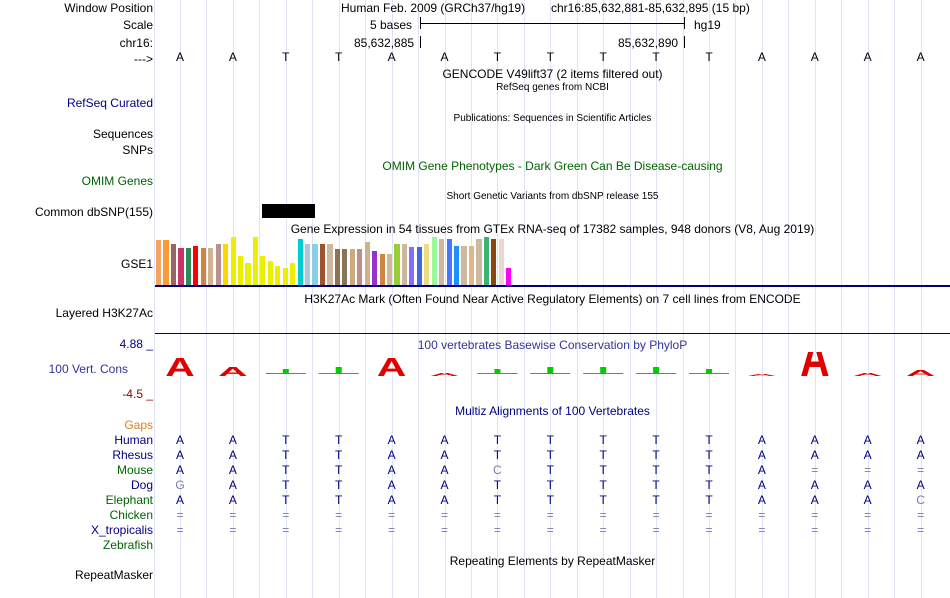 The image size is (950, 598). What do you see at coordinates (552, 74) in the screenshot?
I see `gencode-track-title: GENCODE V49lift37 (2 items filtered out)` at bounding box center [552, 74].